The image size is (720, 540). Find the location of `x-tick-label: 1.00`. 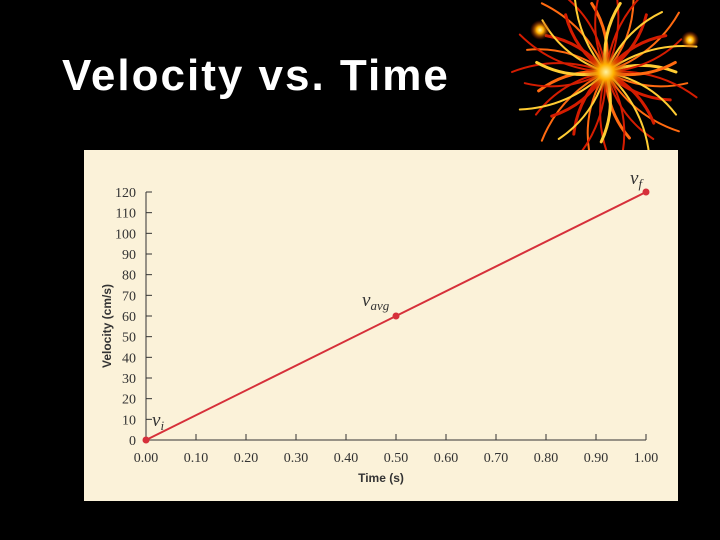

x-tick-label: 1.00 is located at coordinates (646, 458).